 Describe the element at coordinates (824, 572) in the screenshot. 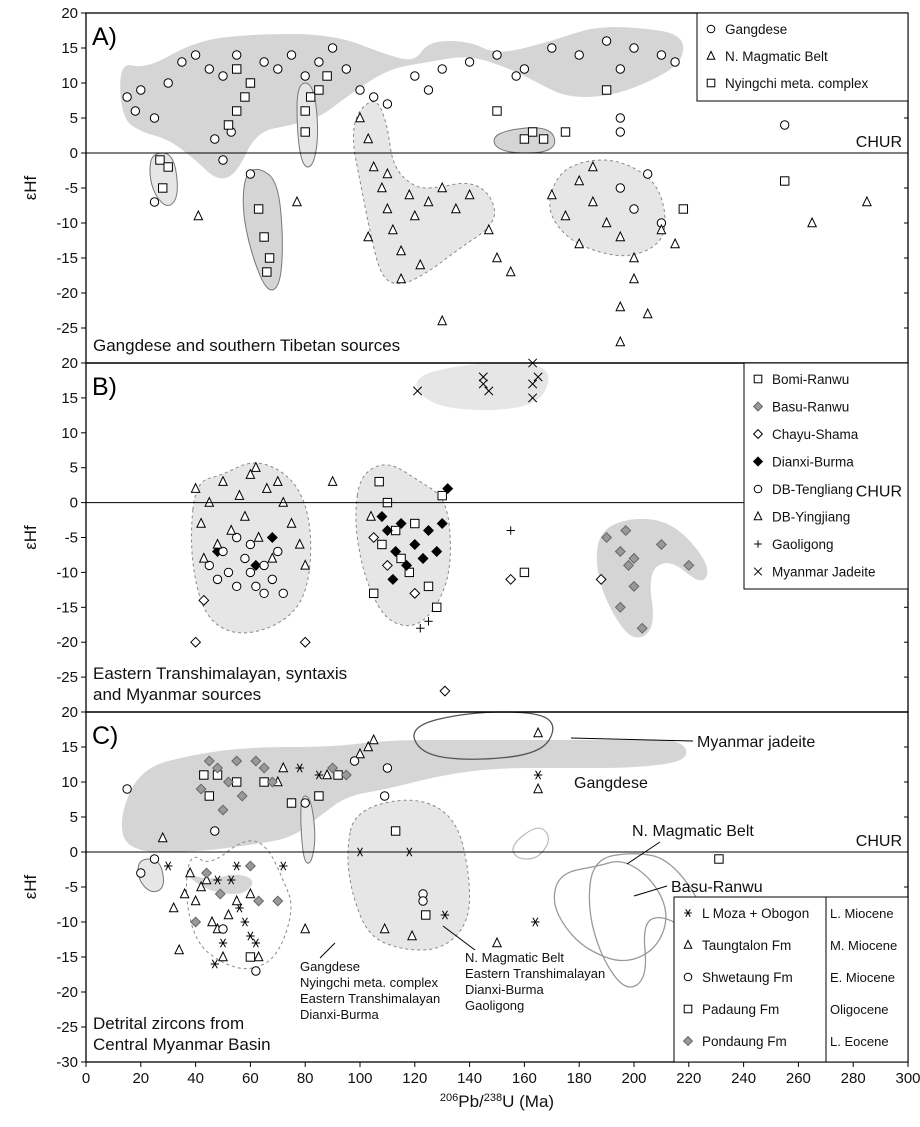

I see `legend-label: Myanmar Jadeite` at that location.